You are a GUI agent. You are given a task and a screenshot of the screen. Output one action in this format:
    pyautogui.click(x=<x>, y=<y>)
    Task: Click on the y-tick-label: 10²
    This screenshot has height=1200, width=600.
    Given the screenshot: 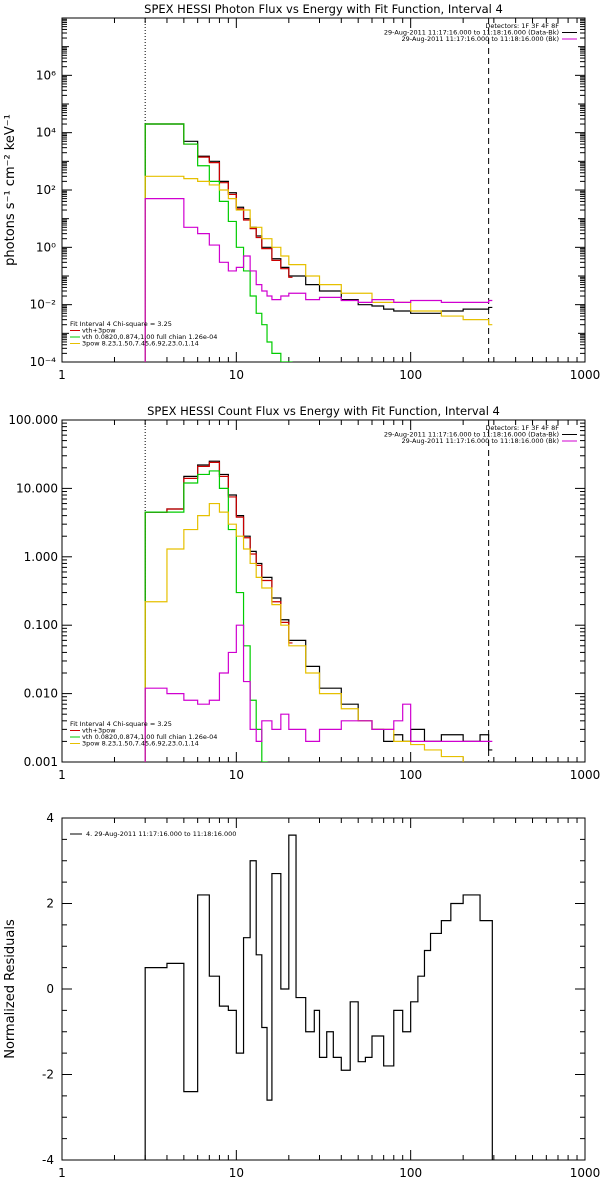 What is the action you would take?
    pyautogui.click(x=46, y=190)
    